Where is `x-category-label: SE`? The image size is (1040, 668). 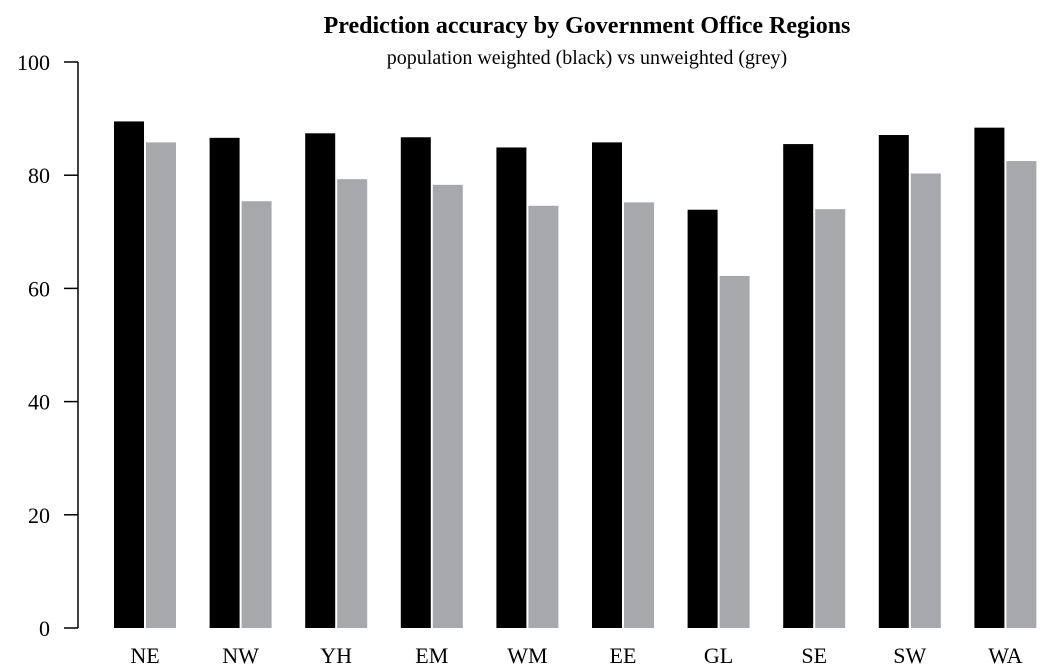 x-category-label: SE is located at coordinates (814, 655).